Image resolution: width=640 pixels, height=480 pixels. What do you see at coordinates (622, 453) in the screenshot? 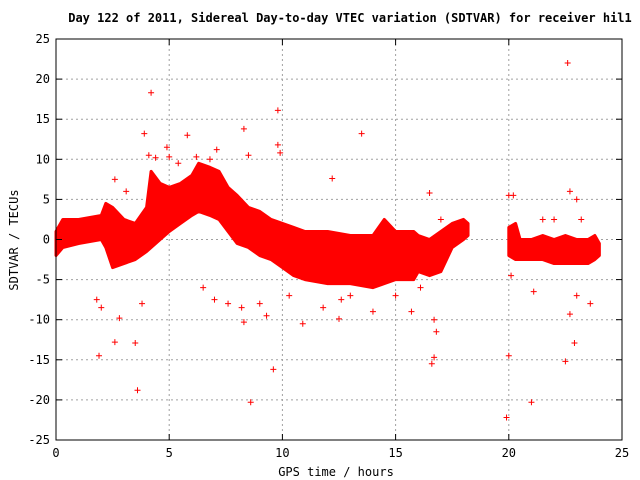
I see `x-tick-label: 25` at bounding box center [622, 453].